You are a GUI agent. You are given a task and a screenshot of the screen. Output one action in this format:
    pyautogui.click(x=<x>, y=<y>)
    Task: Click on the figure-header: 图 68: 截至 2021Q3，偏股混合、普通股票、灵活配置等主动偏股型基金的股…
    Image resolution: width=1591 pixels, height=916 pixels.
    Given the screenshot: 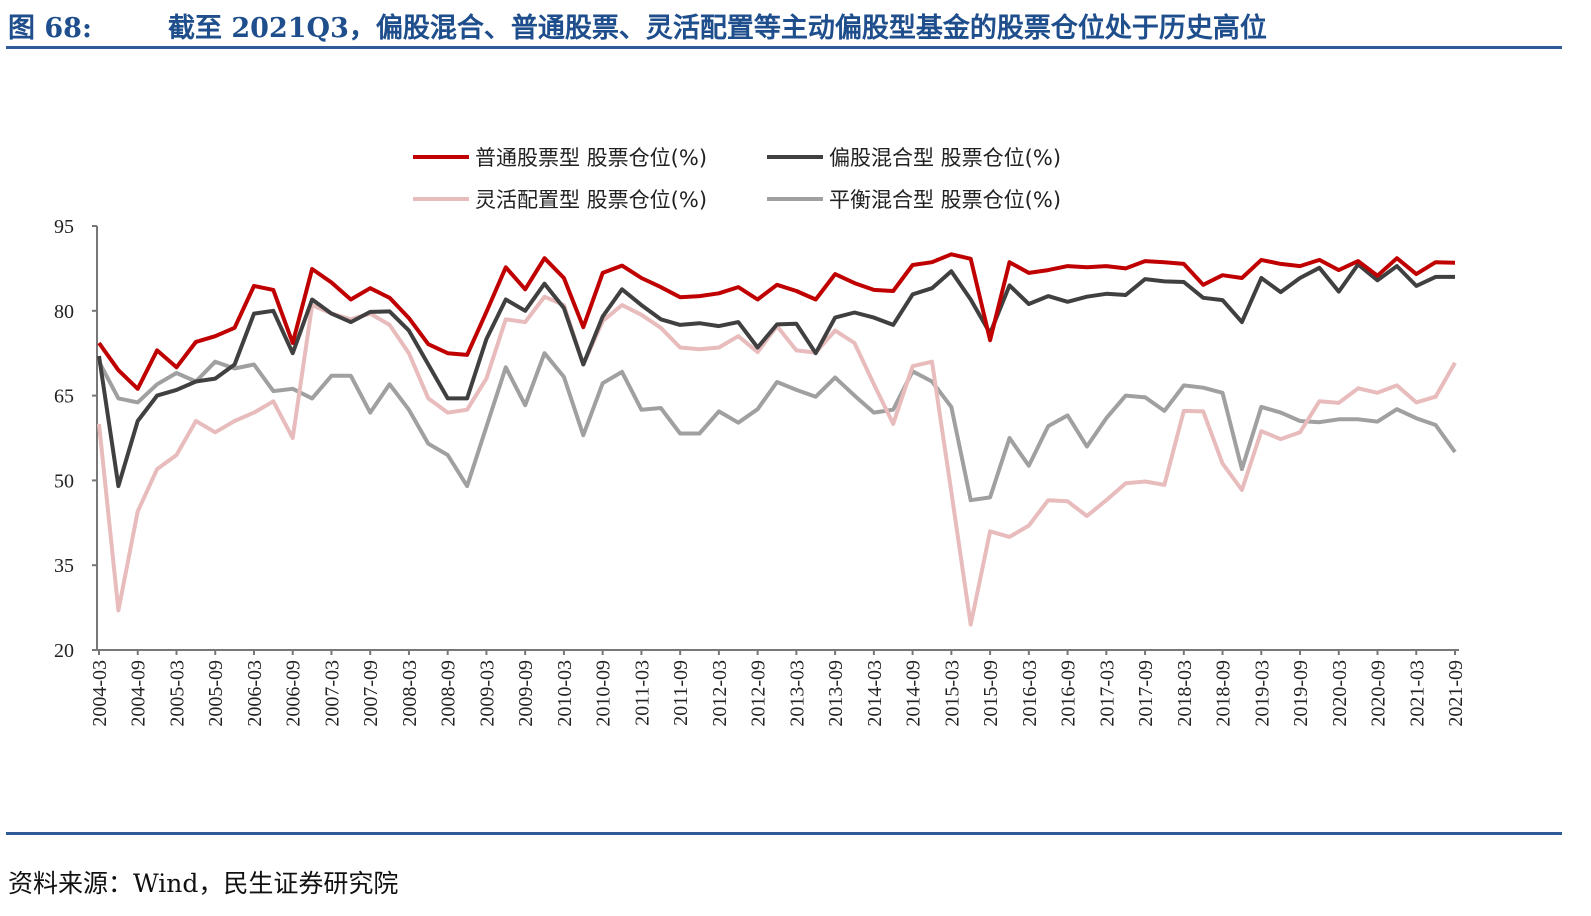 What is the action you would take?
    pyautogui.click(x=785, y=24)
    